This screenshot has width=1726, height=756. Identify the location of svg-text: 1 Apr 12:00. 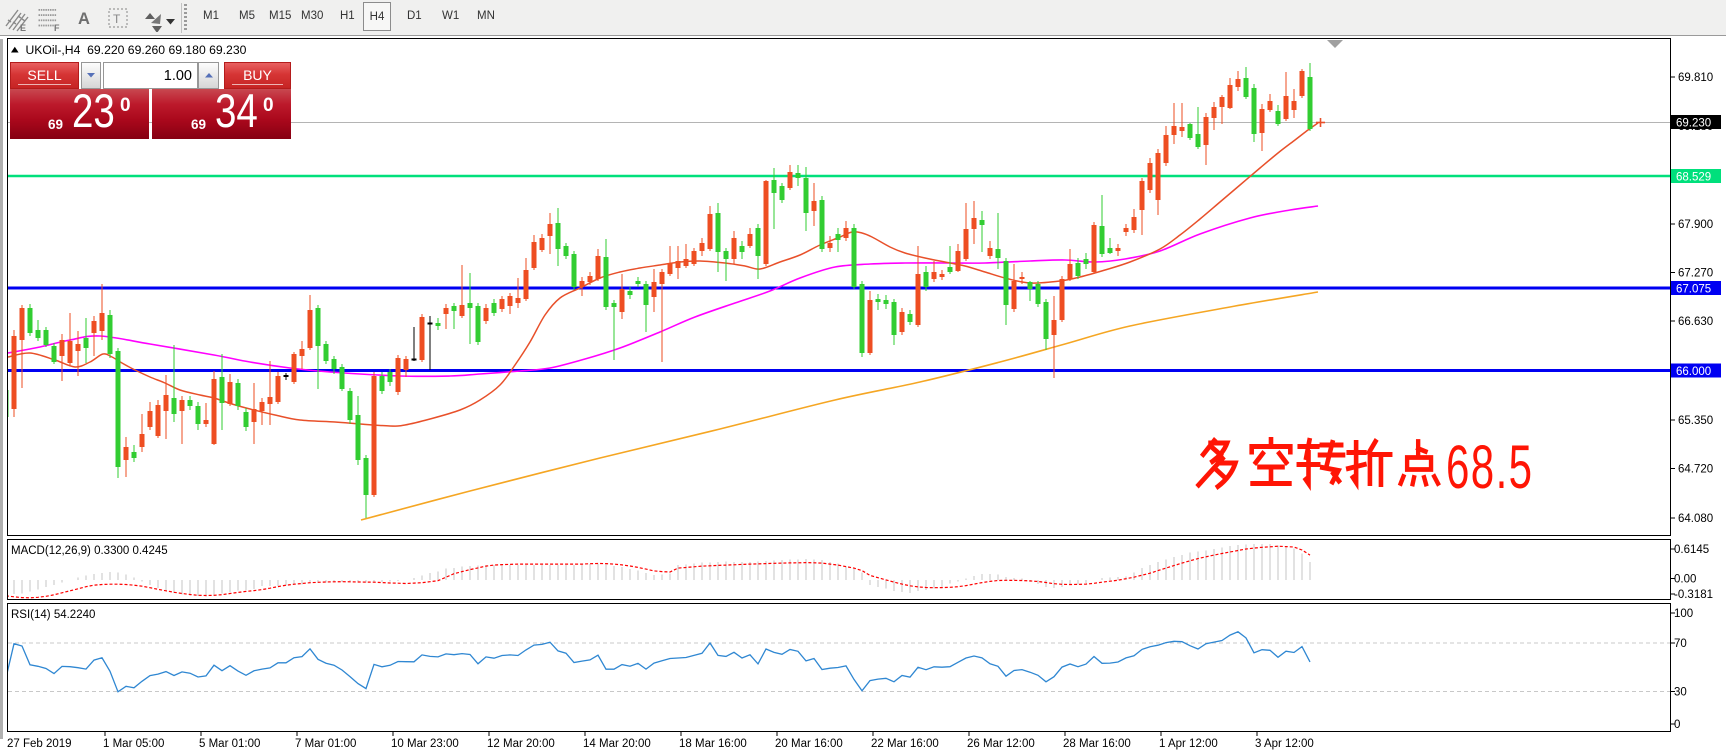
(1188, 744).